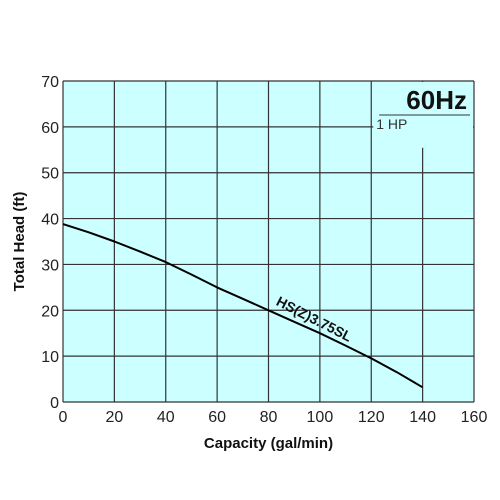 Image resolution: width=500 pixels, height=500 pixels. I want to click on x-tick-label: 60, so click(217, 417).